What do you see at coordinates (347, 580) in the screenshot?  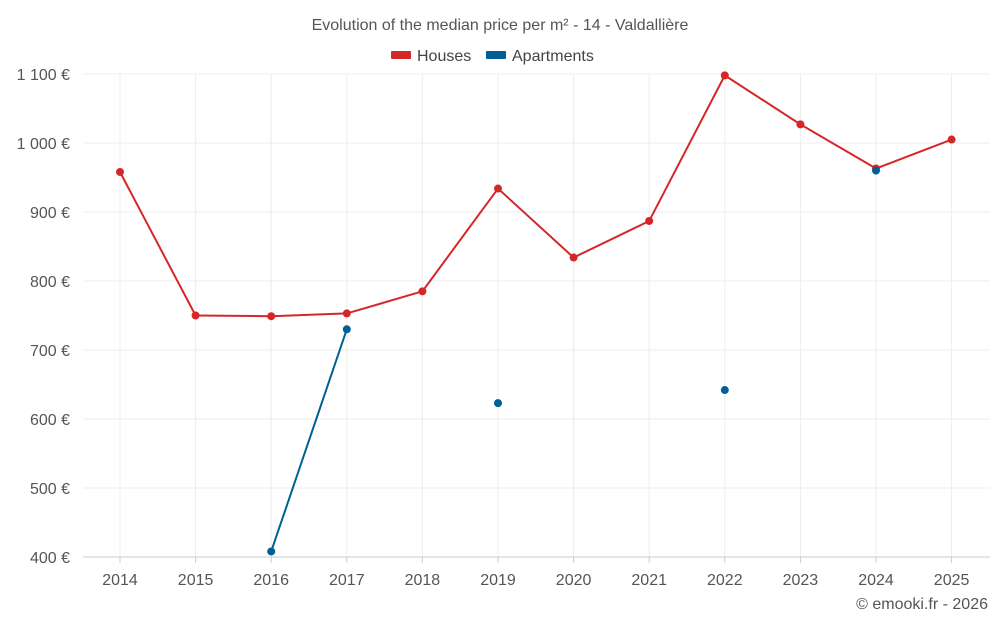 I see `x-tick-label: 2017` at bounding box center [347, 580].